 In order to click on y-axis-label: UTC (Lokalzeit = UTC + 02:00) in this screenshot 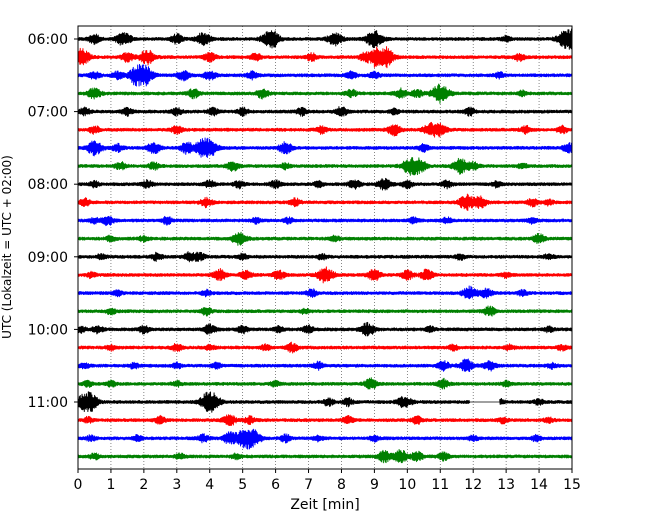, I will do `click(7, 247)`.